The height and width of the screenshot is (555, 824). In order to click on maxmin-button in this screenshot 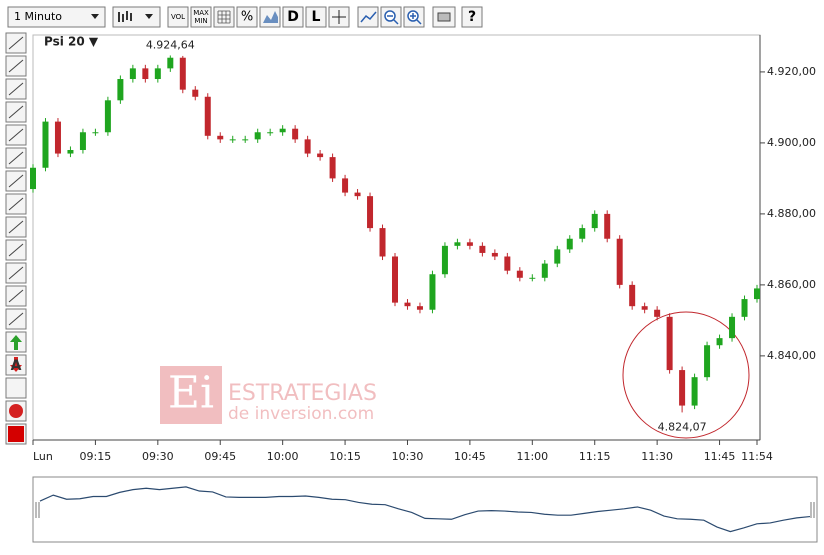, I will do `click(201, 17)`.